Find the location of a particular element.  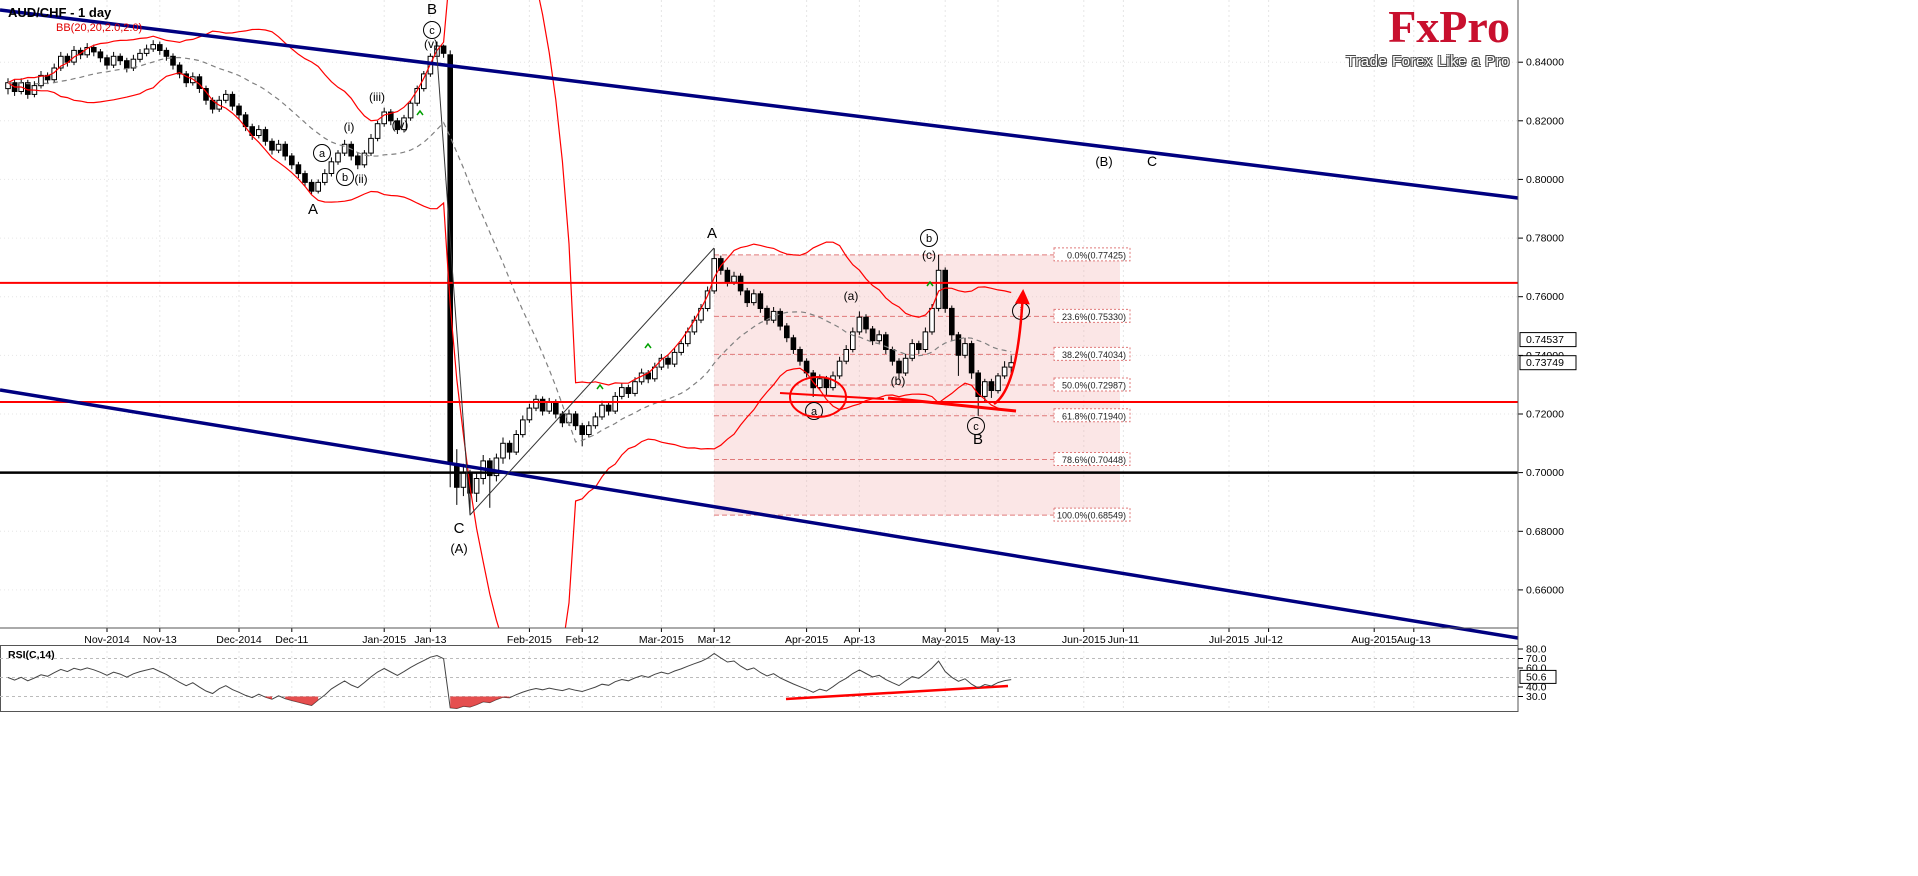

time-axis-label: Nov-2014 is located at coordinates (107, 640).